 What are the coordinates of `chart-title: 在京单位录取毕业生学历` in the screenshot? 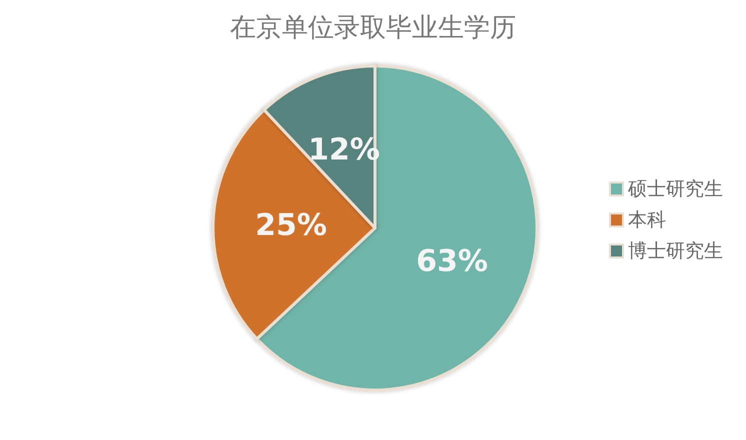 It's located at (373, 28).